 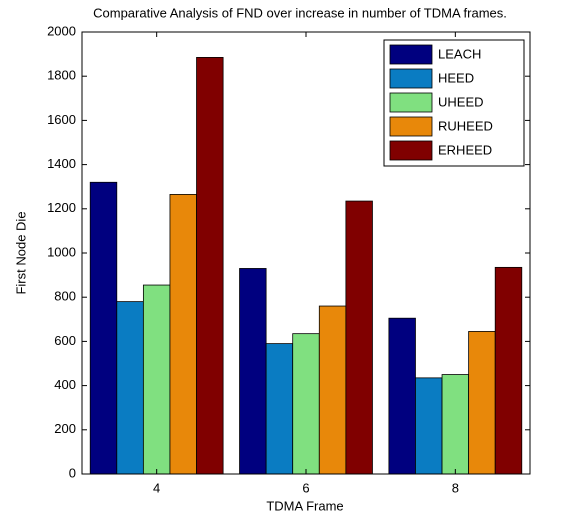 I want to click on y-tick-label: 0, so click(x=72, y=472).